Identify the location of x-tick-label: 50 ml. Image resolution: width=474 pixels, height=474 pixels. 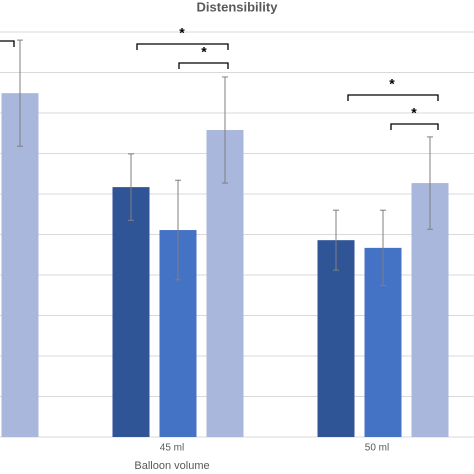
(377, 448).